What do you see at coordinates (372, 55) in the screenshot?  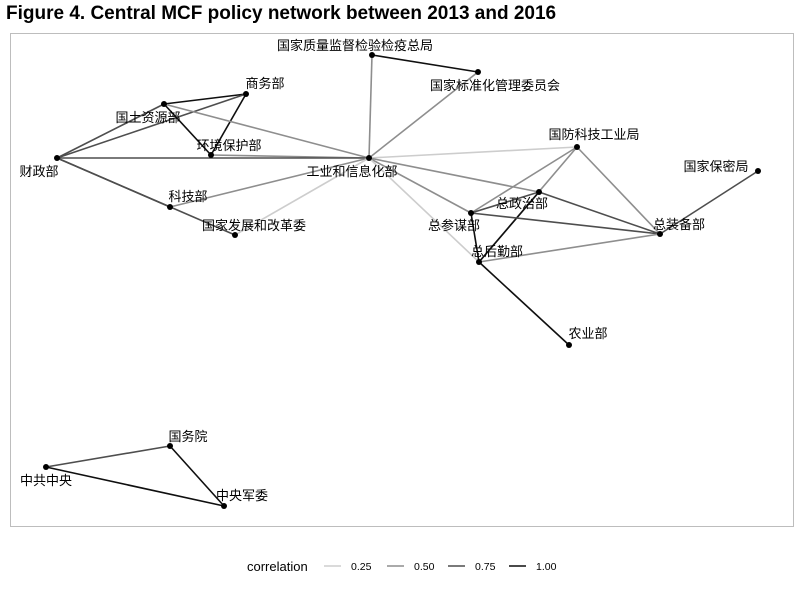 I see `node-zljd` at bounding box center [372, 55].